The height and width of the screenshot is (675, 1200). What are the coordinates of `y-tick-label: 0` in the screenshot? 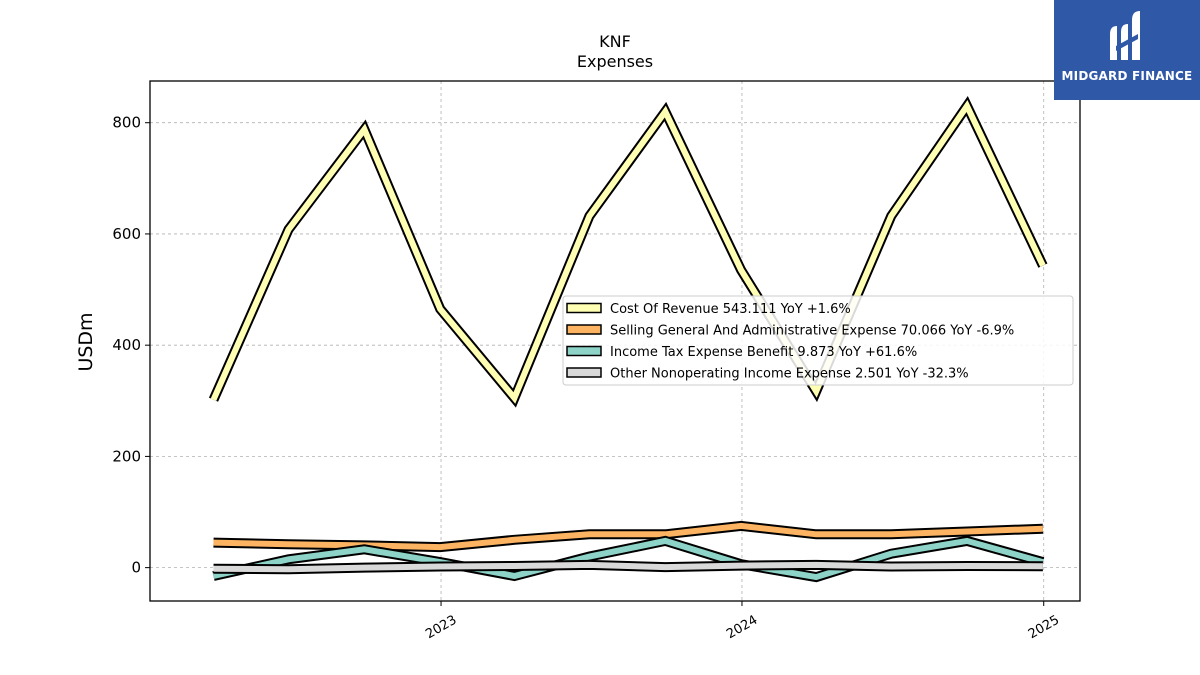 It's located at (136, 568).